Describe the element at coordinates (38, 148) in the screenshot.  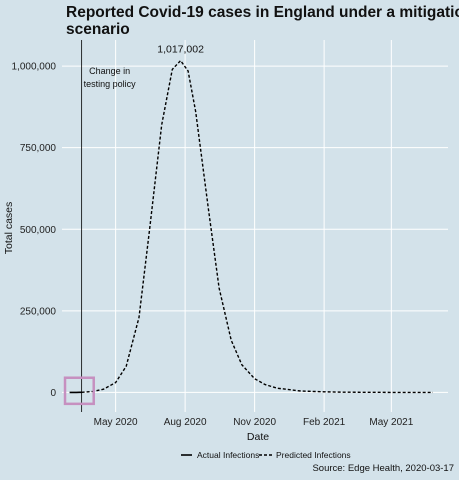
I see `y-tick-label: 750,000` at that location.